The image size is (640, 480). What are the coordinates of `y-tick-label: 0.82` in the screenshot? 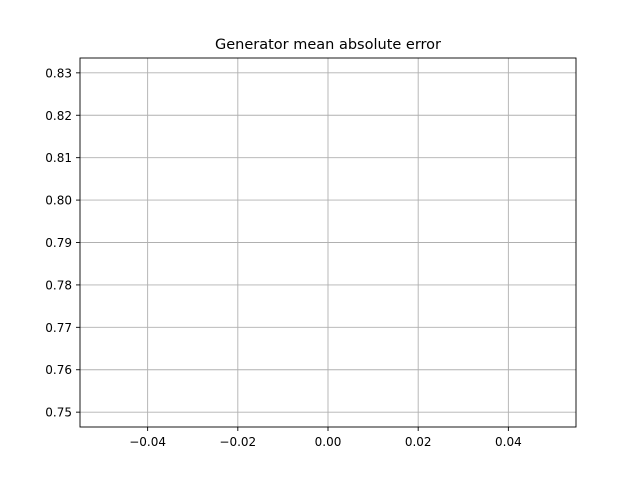 It's located at (58, 116).